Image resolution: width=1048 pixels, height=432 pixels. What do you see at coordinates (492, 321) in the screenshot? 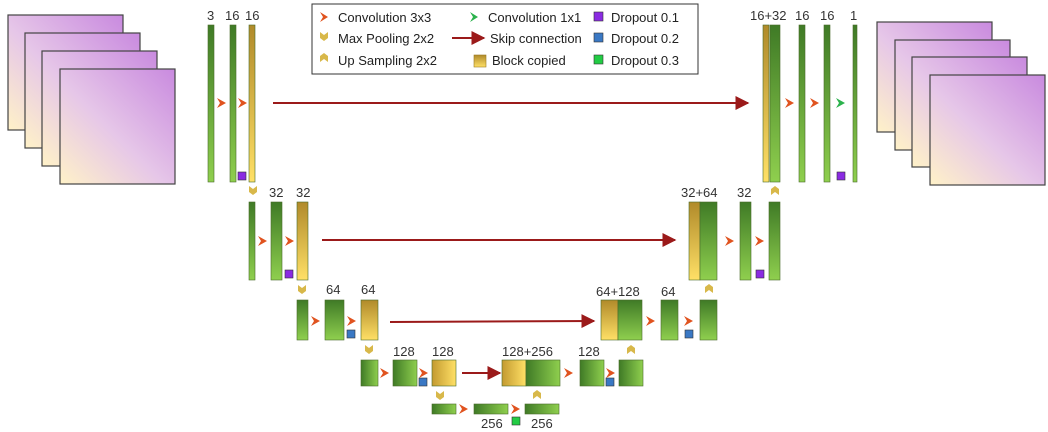
I see `skip-connection-level3` at bounding box center [492, 321].